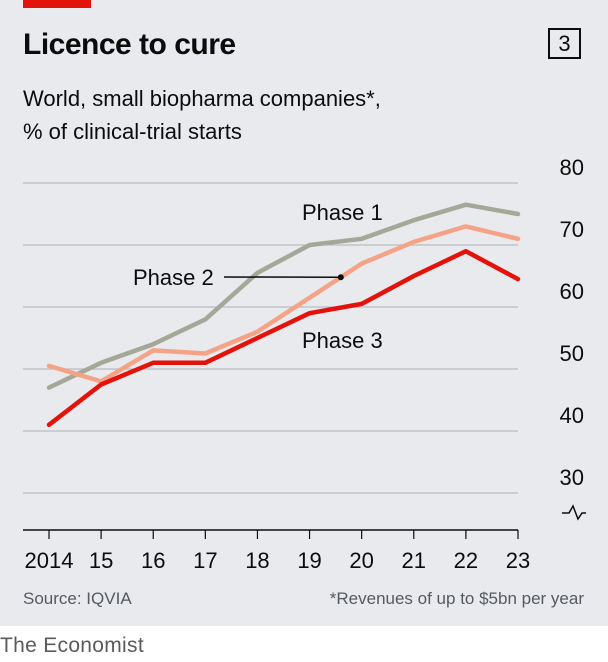  What do you see at coordinates (276, 551) in the screenshot?
I see `x-axis: 2014 15 16 17 18 19 20 21 22 23` at bounding box center [276, 551].